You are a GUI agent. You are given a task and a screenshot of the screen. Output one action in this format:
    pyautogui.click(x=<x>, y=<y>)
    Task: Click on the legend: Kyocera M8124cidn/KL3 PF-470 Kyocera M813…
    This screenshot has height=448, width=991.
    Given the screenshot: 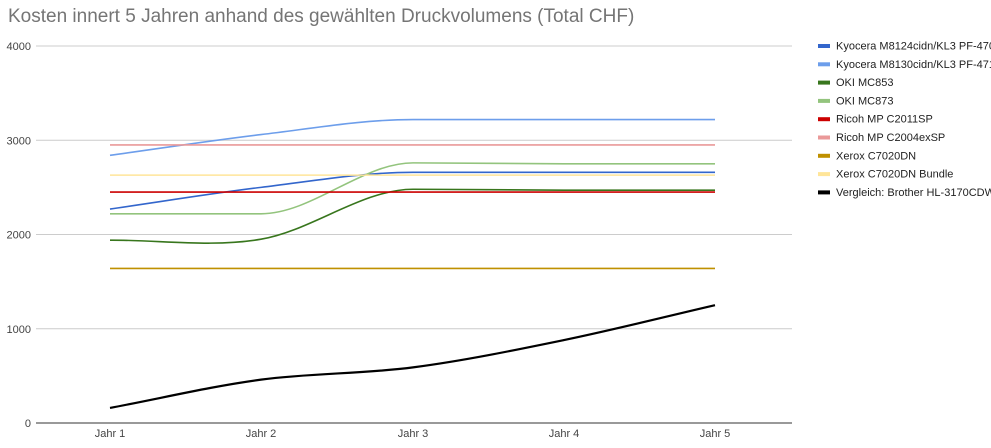 What is the action you would take?
    pyautogui.click(x=904, y=120)
    